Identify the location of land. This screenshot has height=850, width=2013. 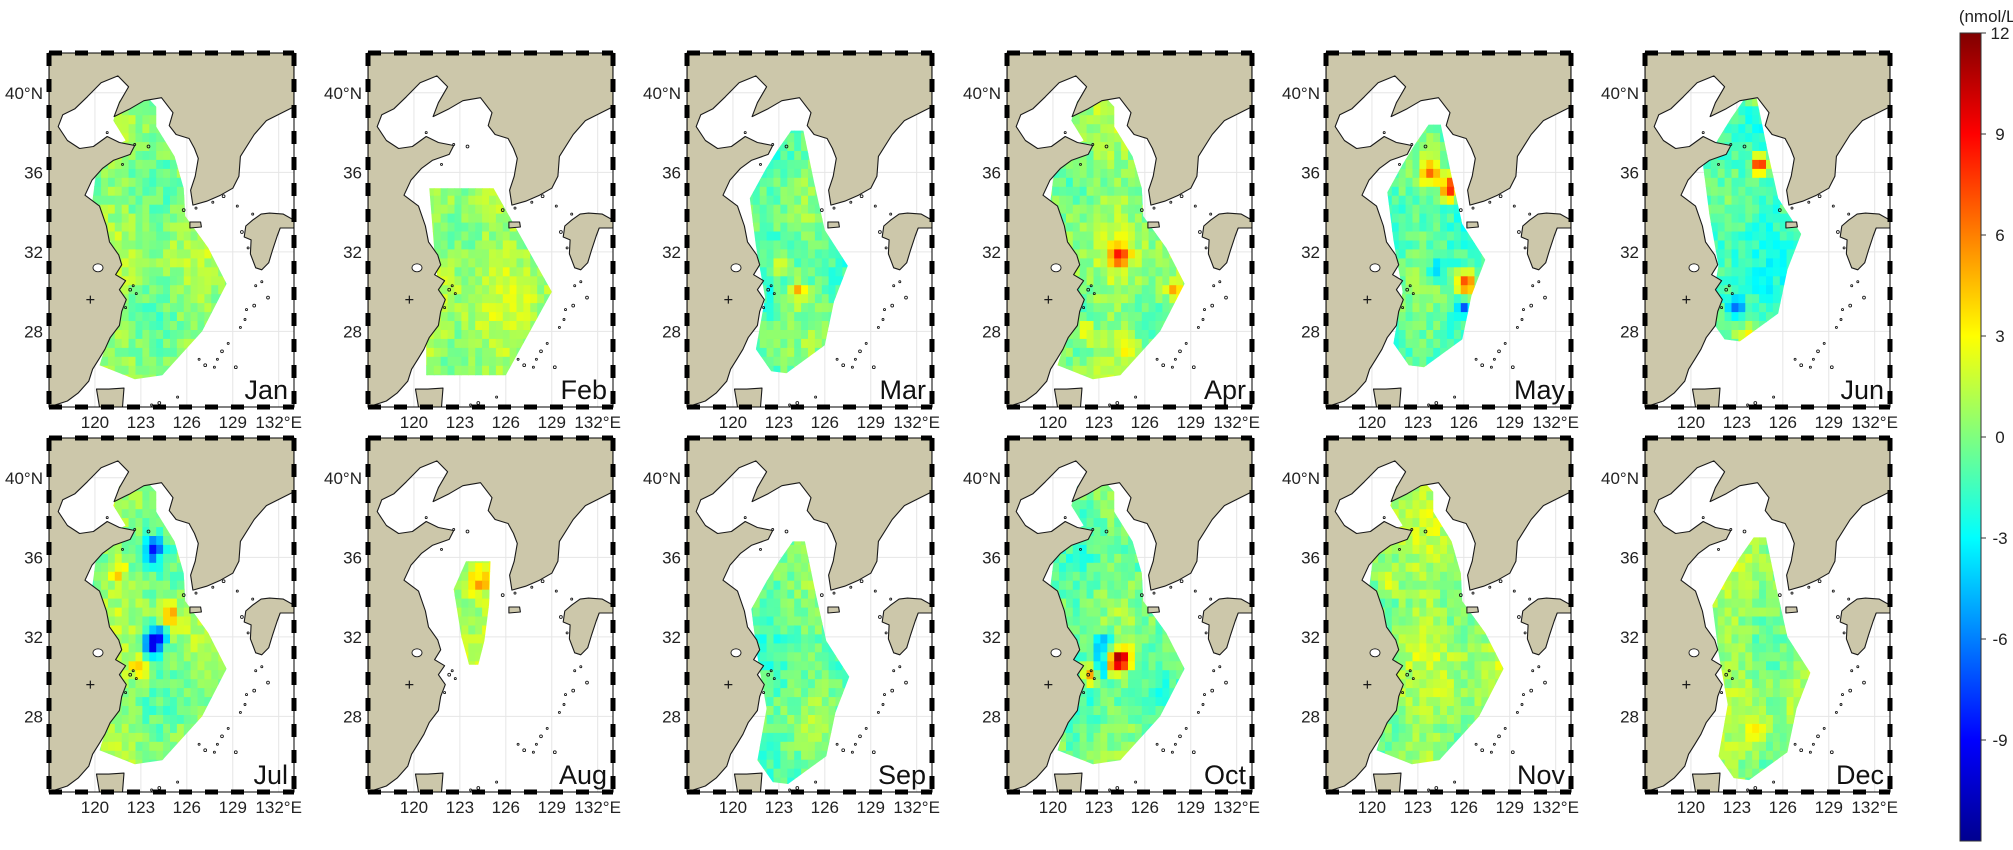
(490, 230).